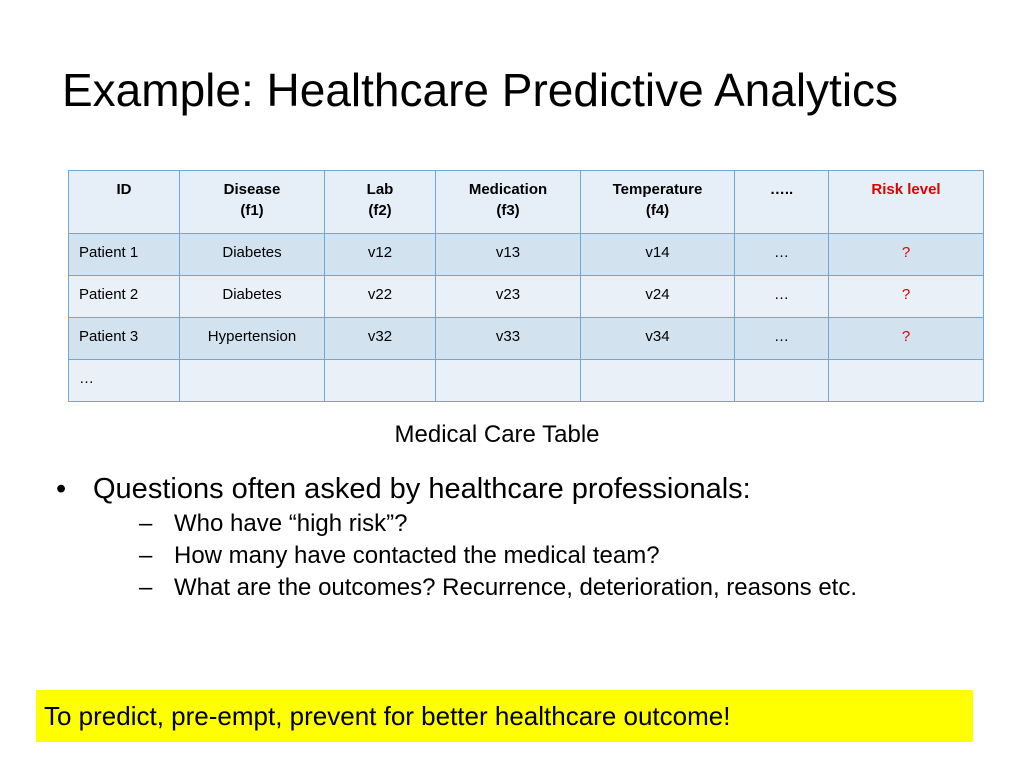  What do you see at coordinates (124, 189) in the screenshot?
I see `header-label: ID` at bounding box center [124, 189].